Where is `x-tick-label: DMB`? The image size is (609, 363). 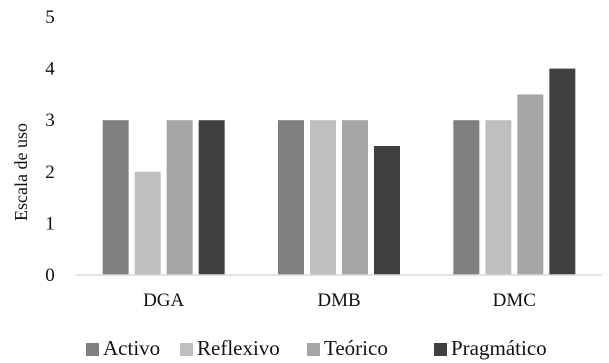 x-tick-label: DMB is located at coordinates (338, 300).